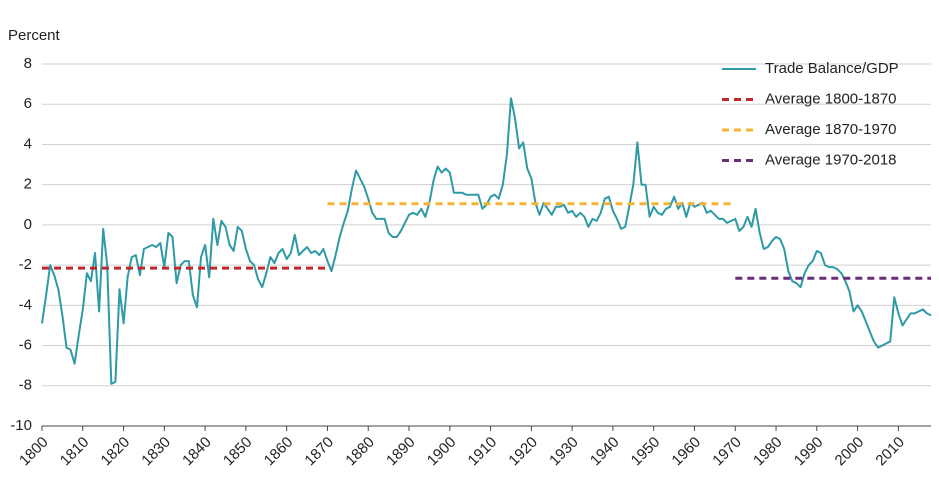 The width and height of the screenshot is (939, 501). Describe the element at coordinates (319, 452) in the screenshot. I see `x-tick-label: 1870` at that location.